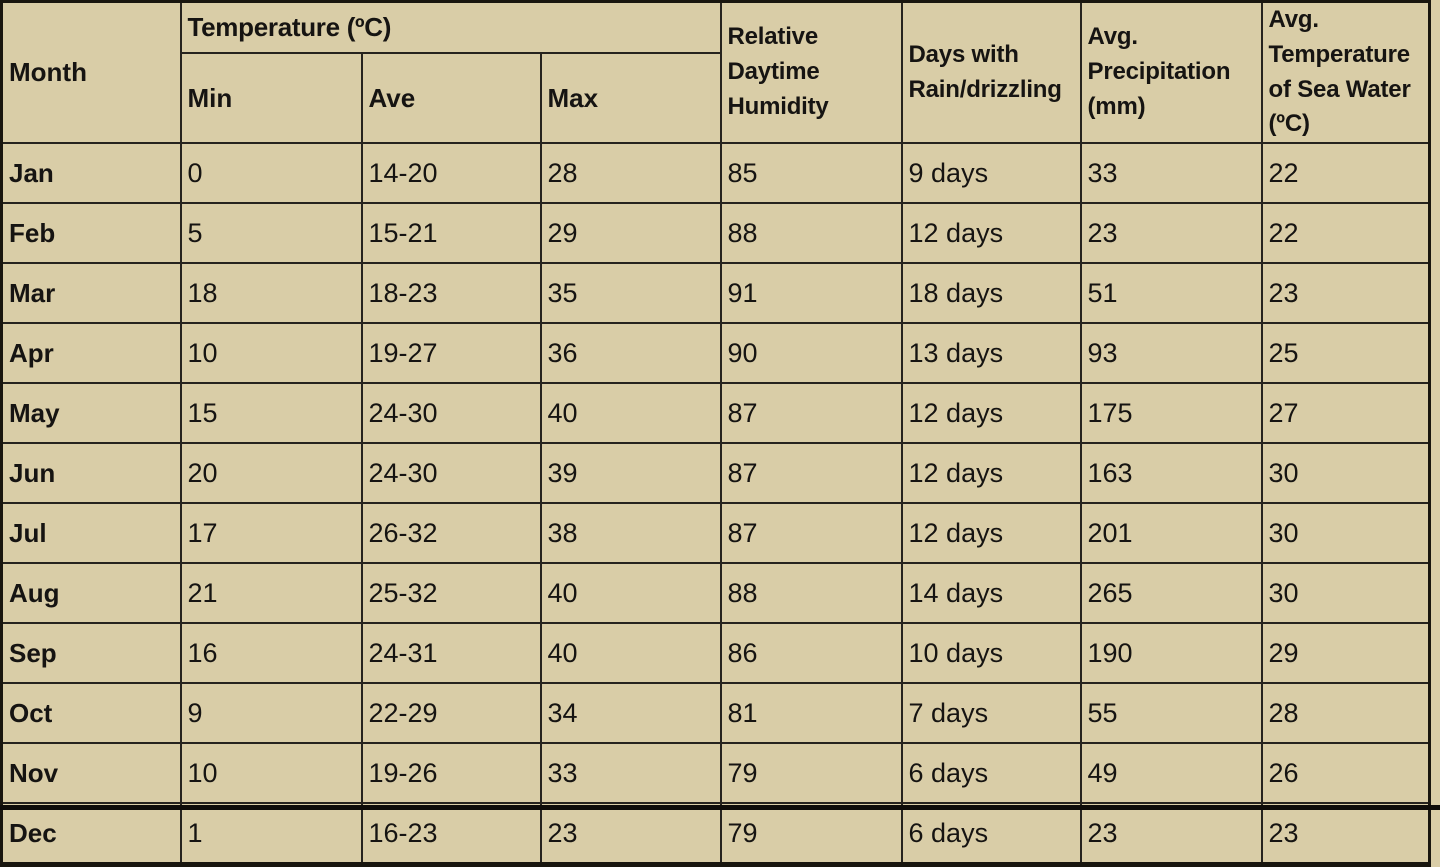 The width and height of the screenshot is (1440, 867). I want to click on cell-sea: 23, so click(1345, 834).